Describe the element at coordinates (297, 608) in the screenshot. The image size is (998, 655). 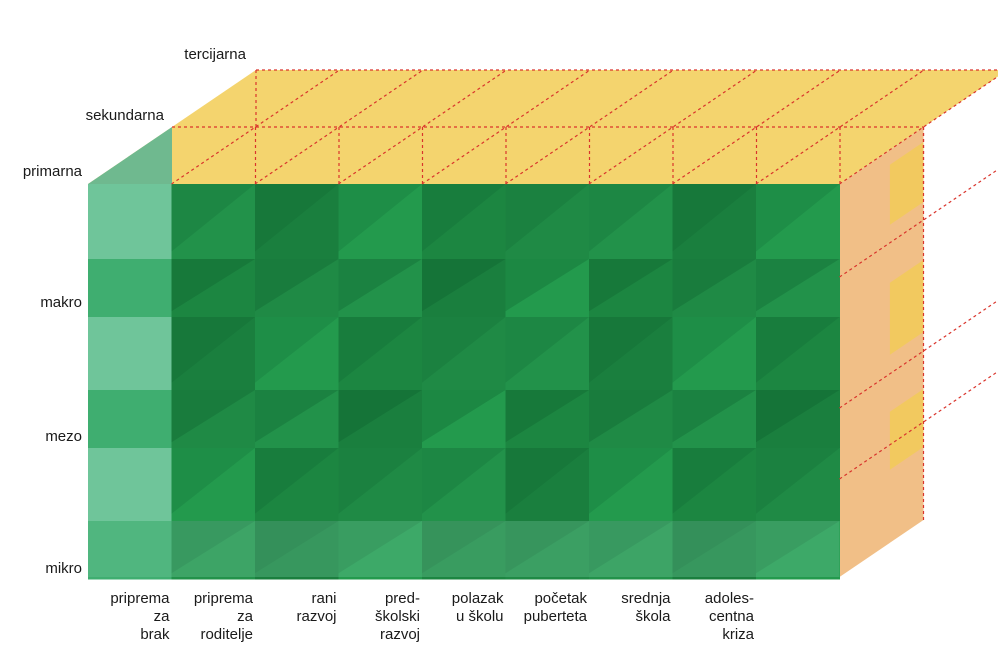
I see `phase-label: rani razvoj` at that location.